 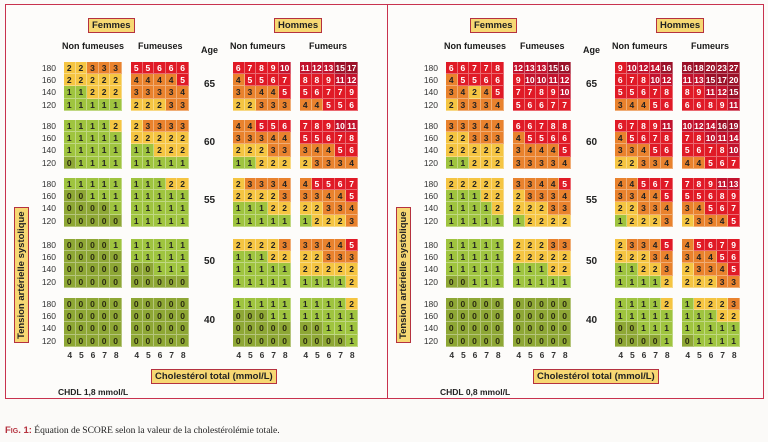 What do you see at coordinates (329, 68) in the screenshot?
I see `score-cell: 13` at bounding box center [329, 68].